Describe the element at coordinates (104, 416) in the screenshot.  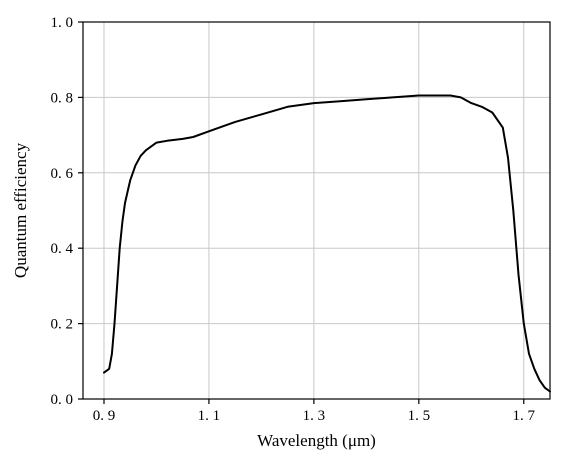
I see `x-tick-label: 0. 9` at that location.